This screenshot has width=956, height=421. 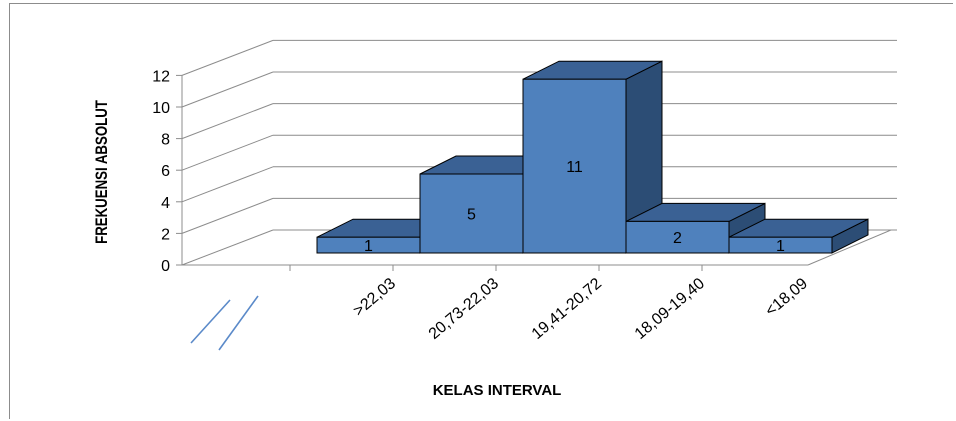 I want to click on x-axis-title: KELAS INTERVAL, so click(x=497, y=390).